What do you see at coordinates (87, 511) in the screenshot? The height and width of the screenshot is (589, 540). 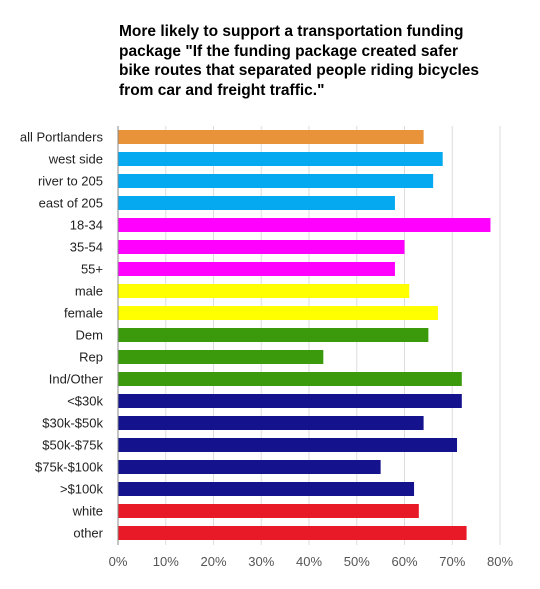 I see `category-label: white` at bounding box center [87, 511].